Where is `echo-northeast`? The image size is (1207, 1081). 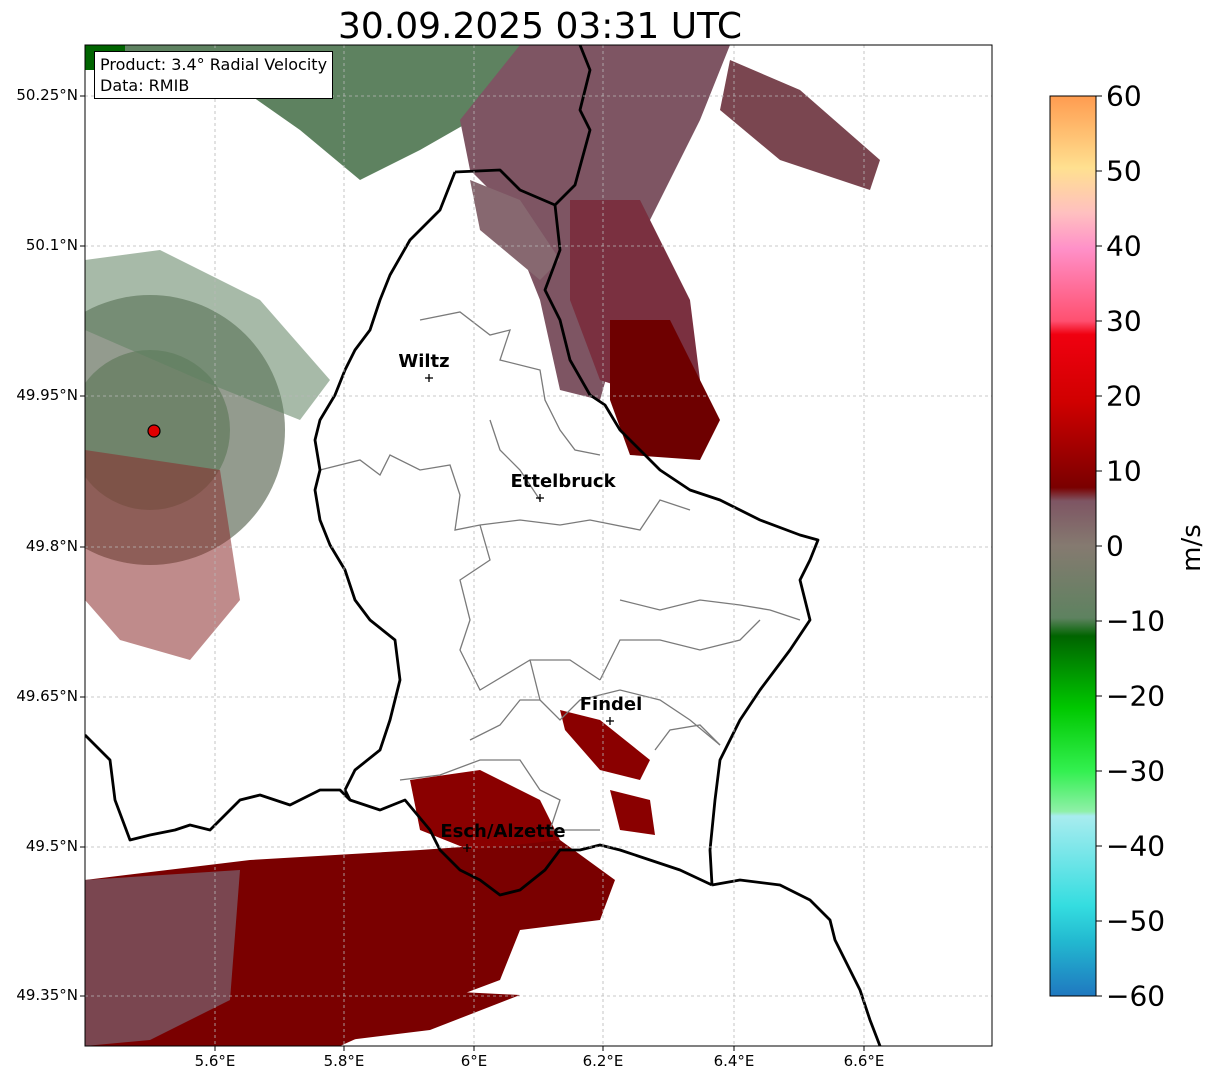 echo-northeast is located at coordinates (670, 252).